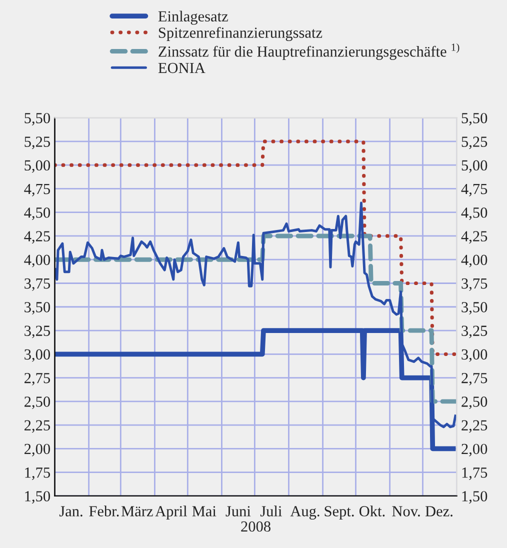 The height and width of the screenshot is (548, 507). I want to click on y2-tick-label: 5,50, so click(475, 119).